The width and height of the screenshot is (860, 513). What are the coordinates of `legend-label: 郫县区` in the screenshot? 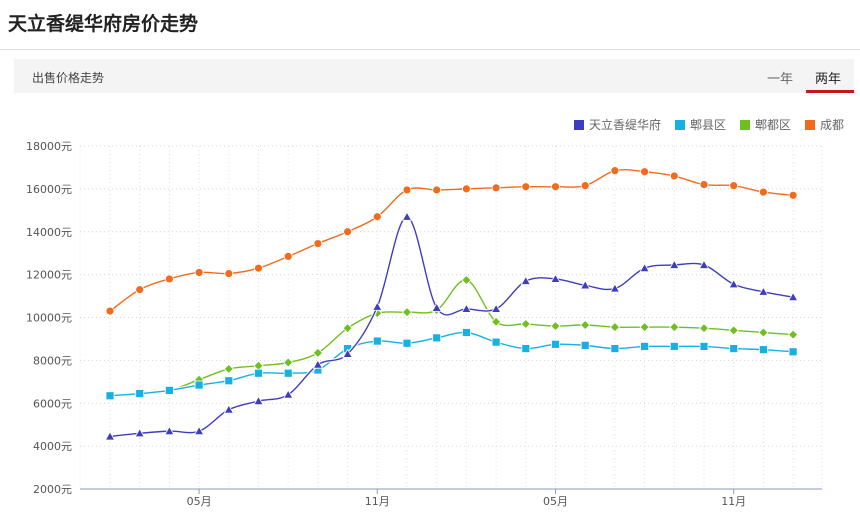 It's located at (707, 125).